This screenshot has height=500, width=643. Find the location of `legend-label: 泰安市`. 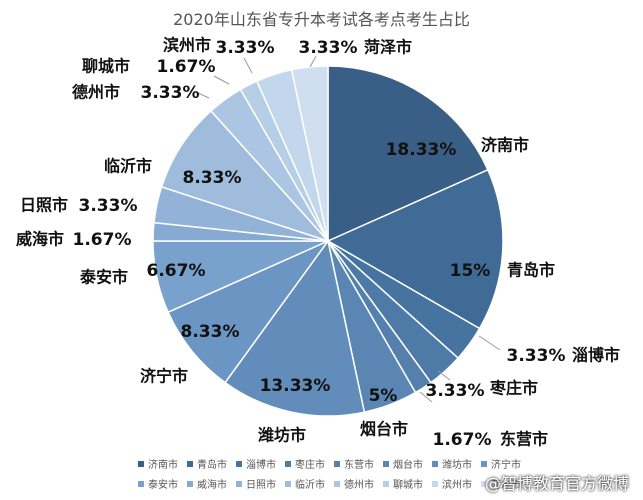

legend-label: 泰安市 is located at coordinates (163, 485).